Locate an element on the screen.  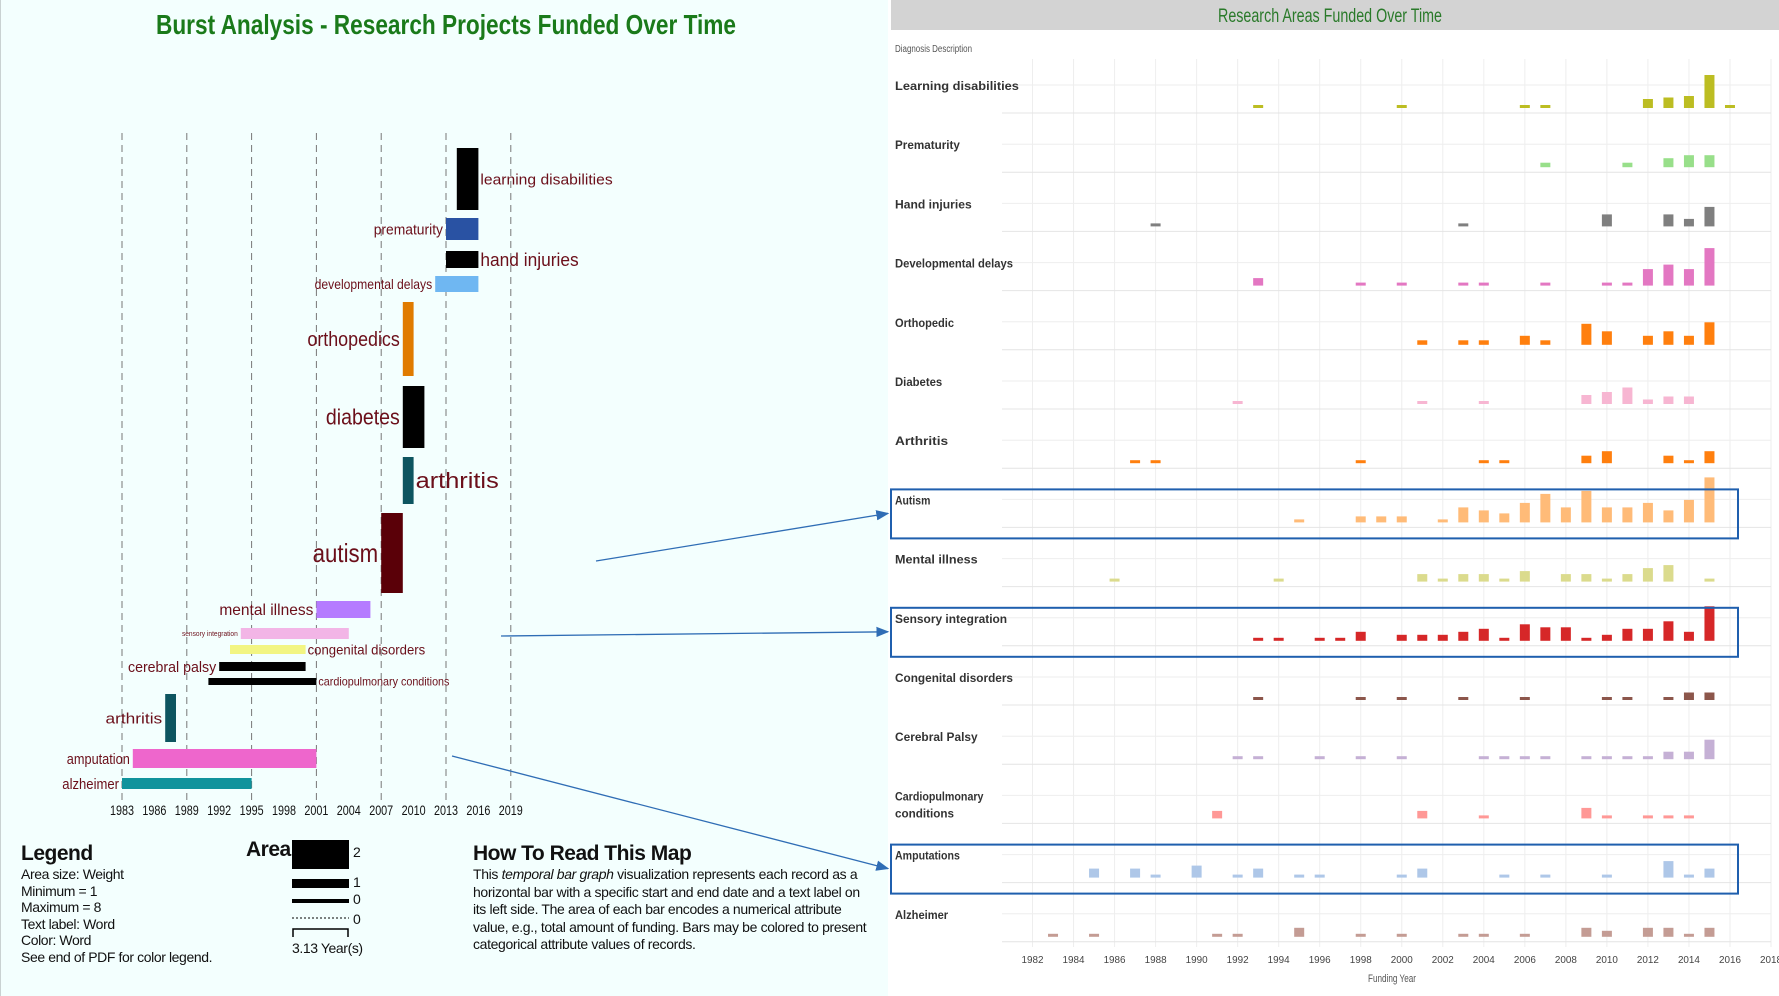
funding-year-tick-2000: 2000 is located at coordinates (1402, 960).